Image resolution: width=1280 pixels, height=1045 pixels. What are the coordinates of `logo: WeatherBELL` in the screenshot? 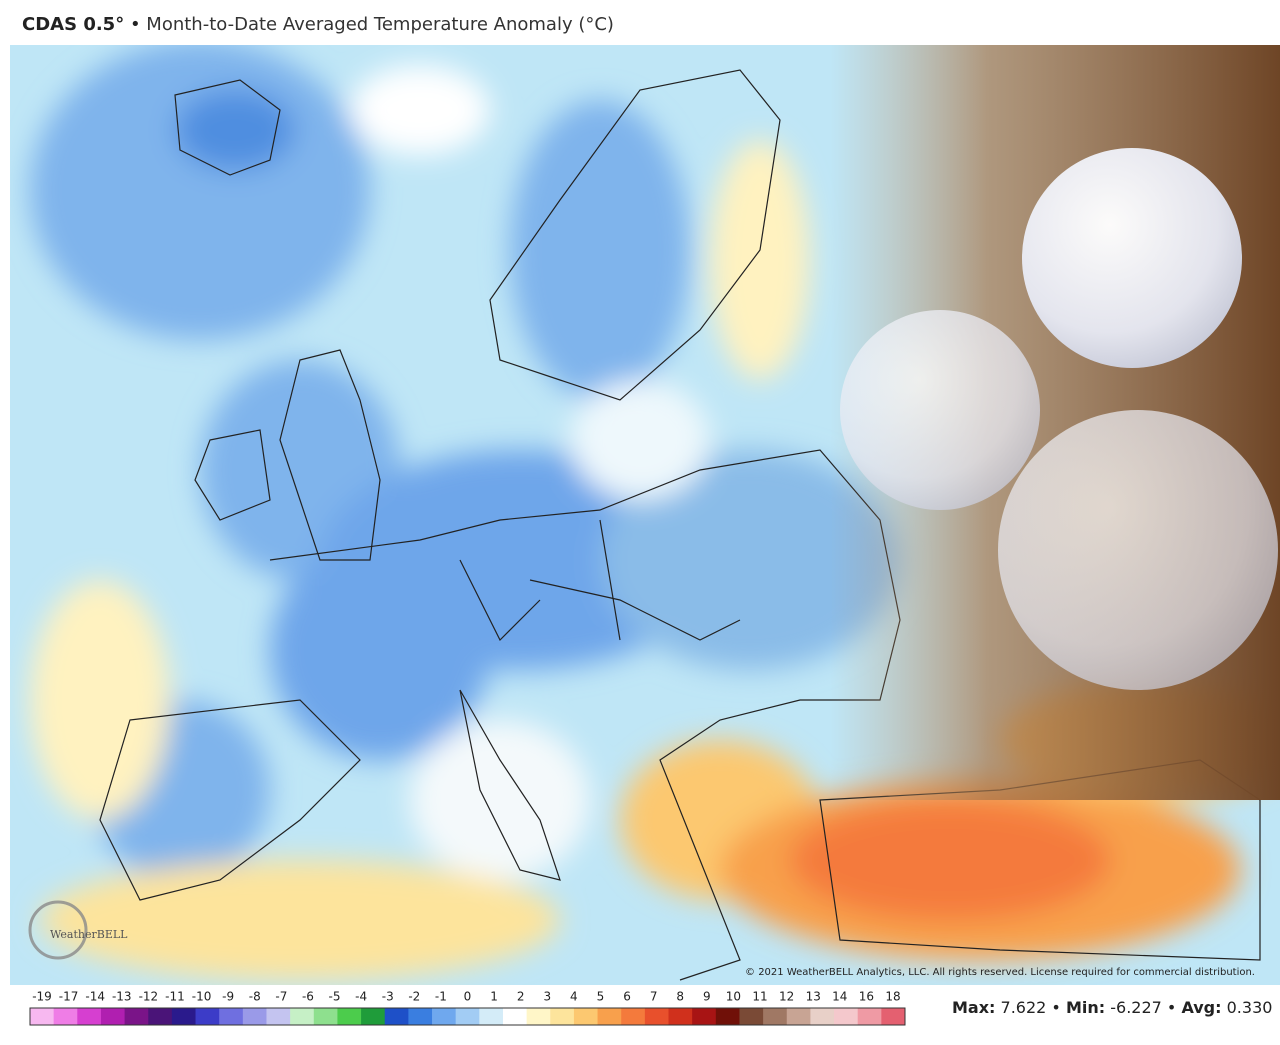 It's located at (78, 930).